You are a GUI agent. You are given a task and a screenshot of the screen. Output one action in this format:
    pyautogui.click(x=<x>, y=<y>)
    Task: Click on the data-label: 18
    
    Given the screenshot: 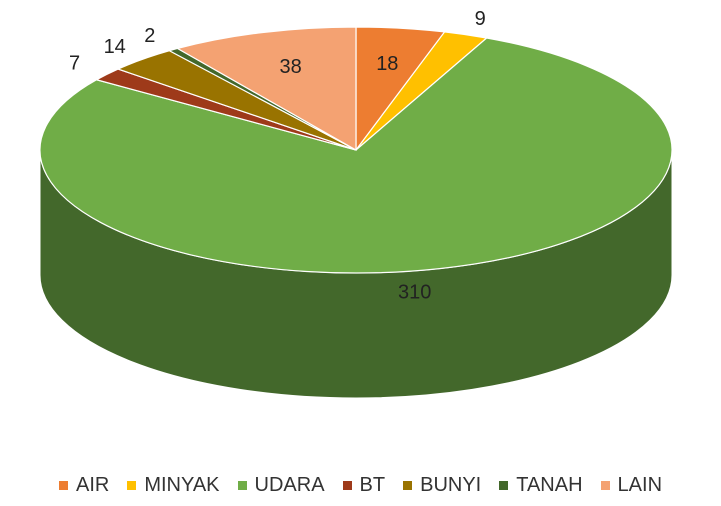 What is the action you would take?
    pyautogui.click(x=387, y=64)
    